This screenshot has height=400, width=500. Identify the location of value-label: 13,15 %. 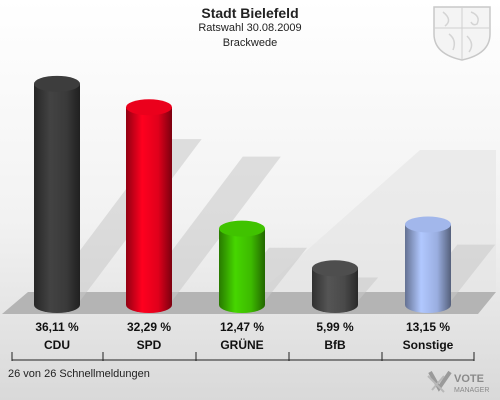
(428, 327).